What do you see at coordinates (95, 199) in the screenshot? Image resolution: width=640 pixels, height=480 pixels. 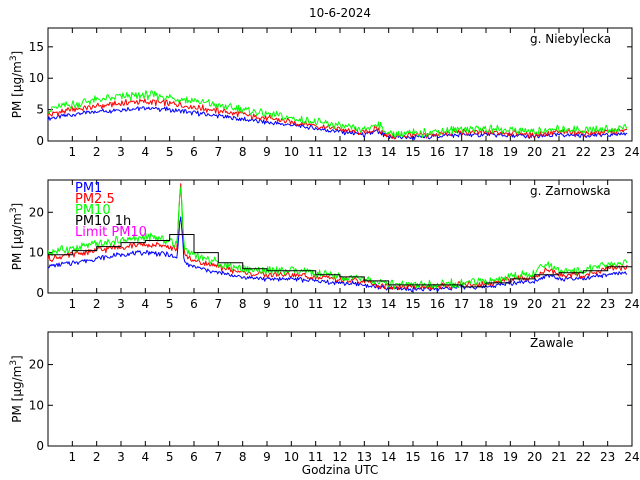 I see `legend-entry: PM2.5` at bounding box center [95, 199].